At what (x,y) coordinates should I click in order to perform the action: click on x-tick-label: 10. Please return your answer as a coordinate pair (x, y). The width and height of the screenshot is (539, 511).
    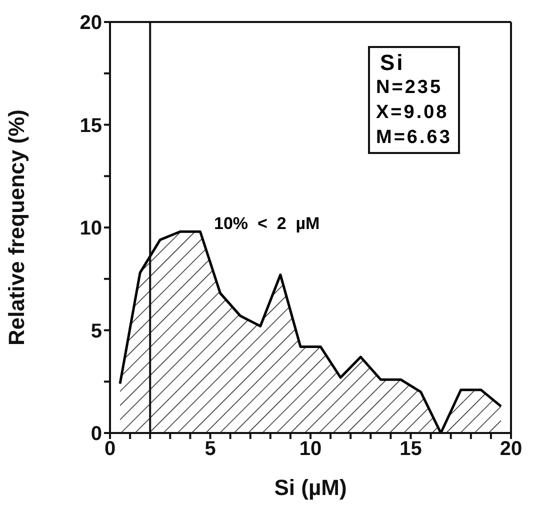
    Looking at the image, I should click on (310, 449).